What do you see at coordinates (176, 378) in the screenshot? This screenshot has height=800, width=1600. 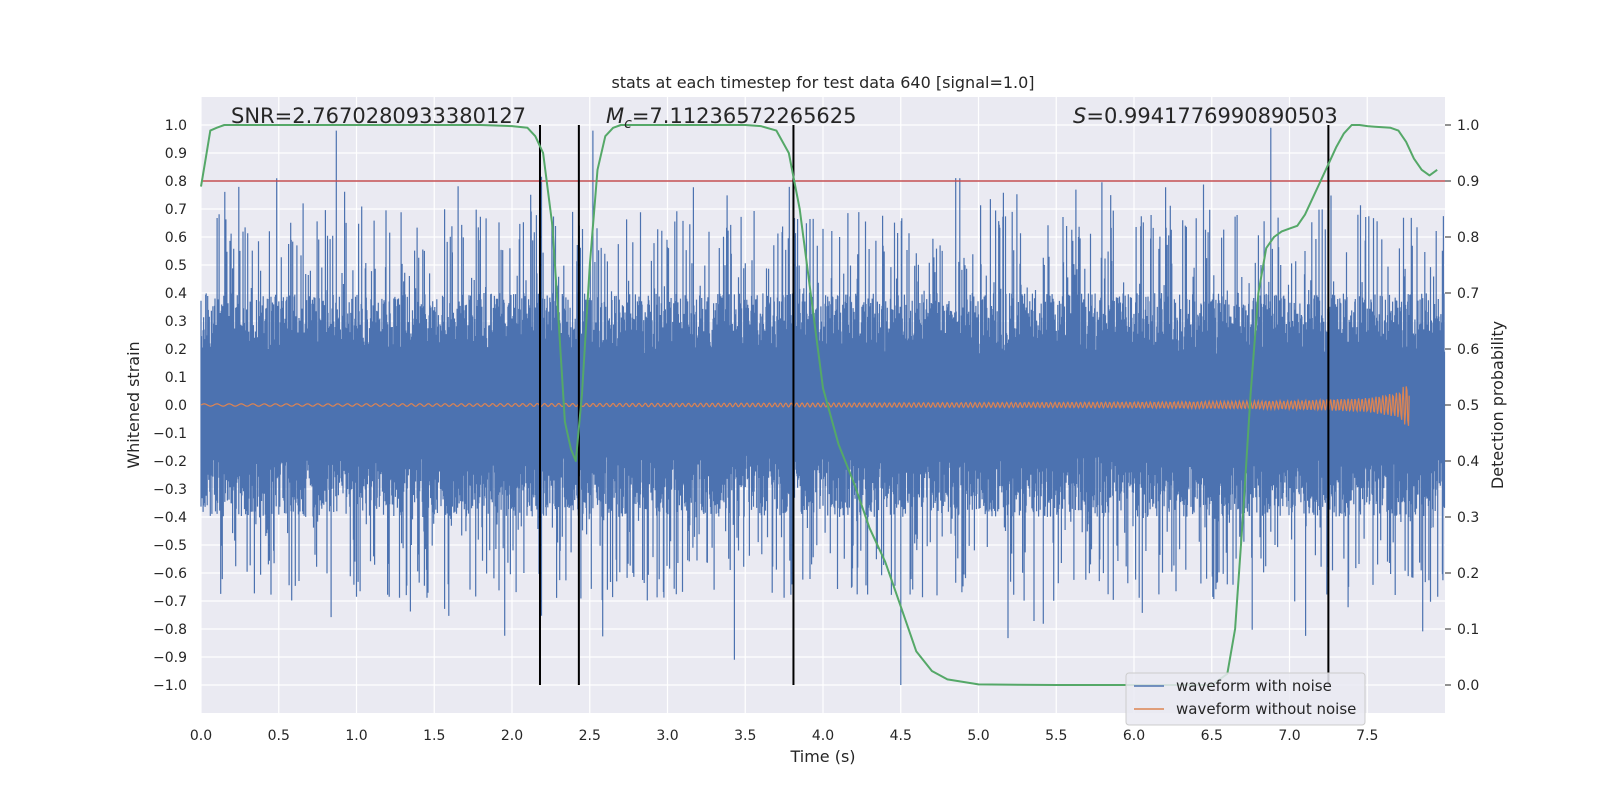 I see `left-y-tick-label: 0.1` at bounding box center [176, 378].